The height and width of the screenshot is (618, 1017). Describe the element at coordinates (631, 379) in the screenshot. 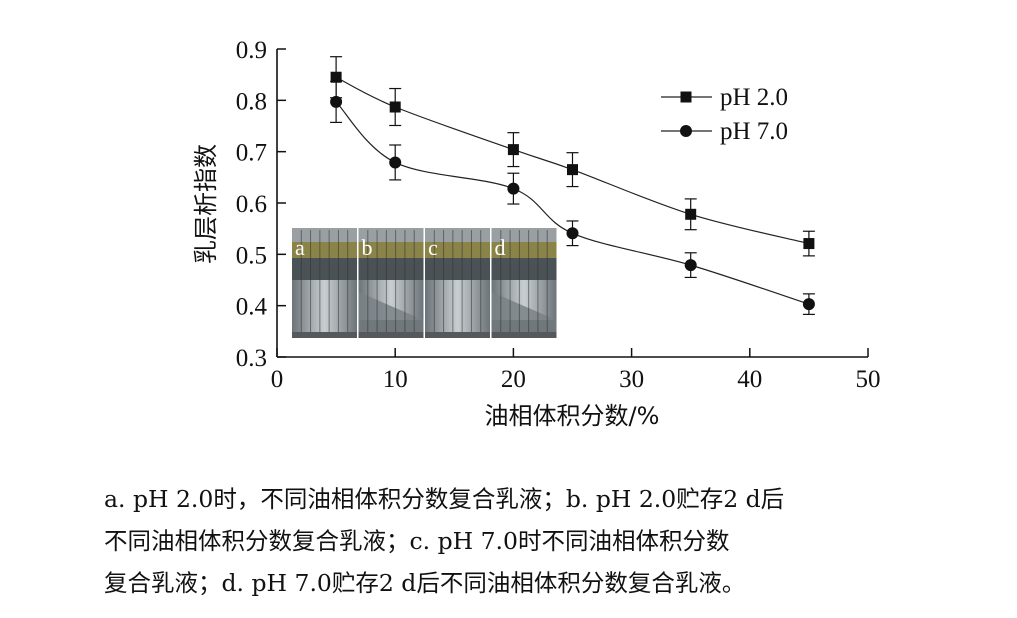

I see `x-tick-label: 30` at that location.